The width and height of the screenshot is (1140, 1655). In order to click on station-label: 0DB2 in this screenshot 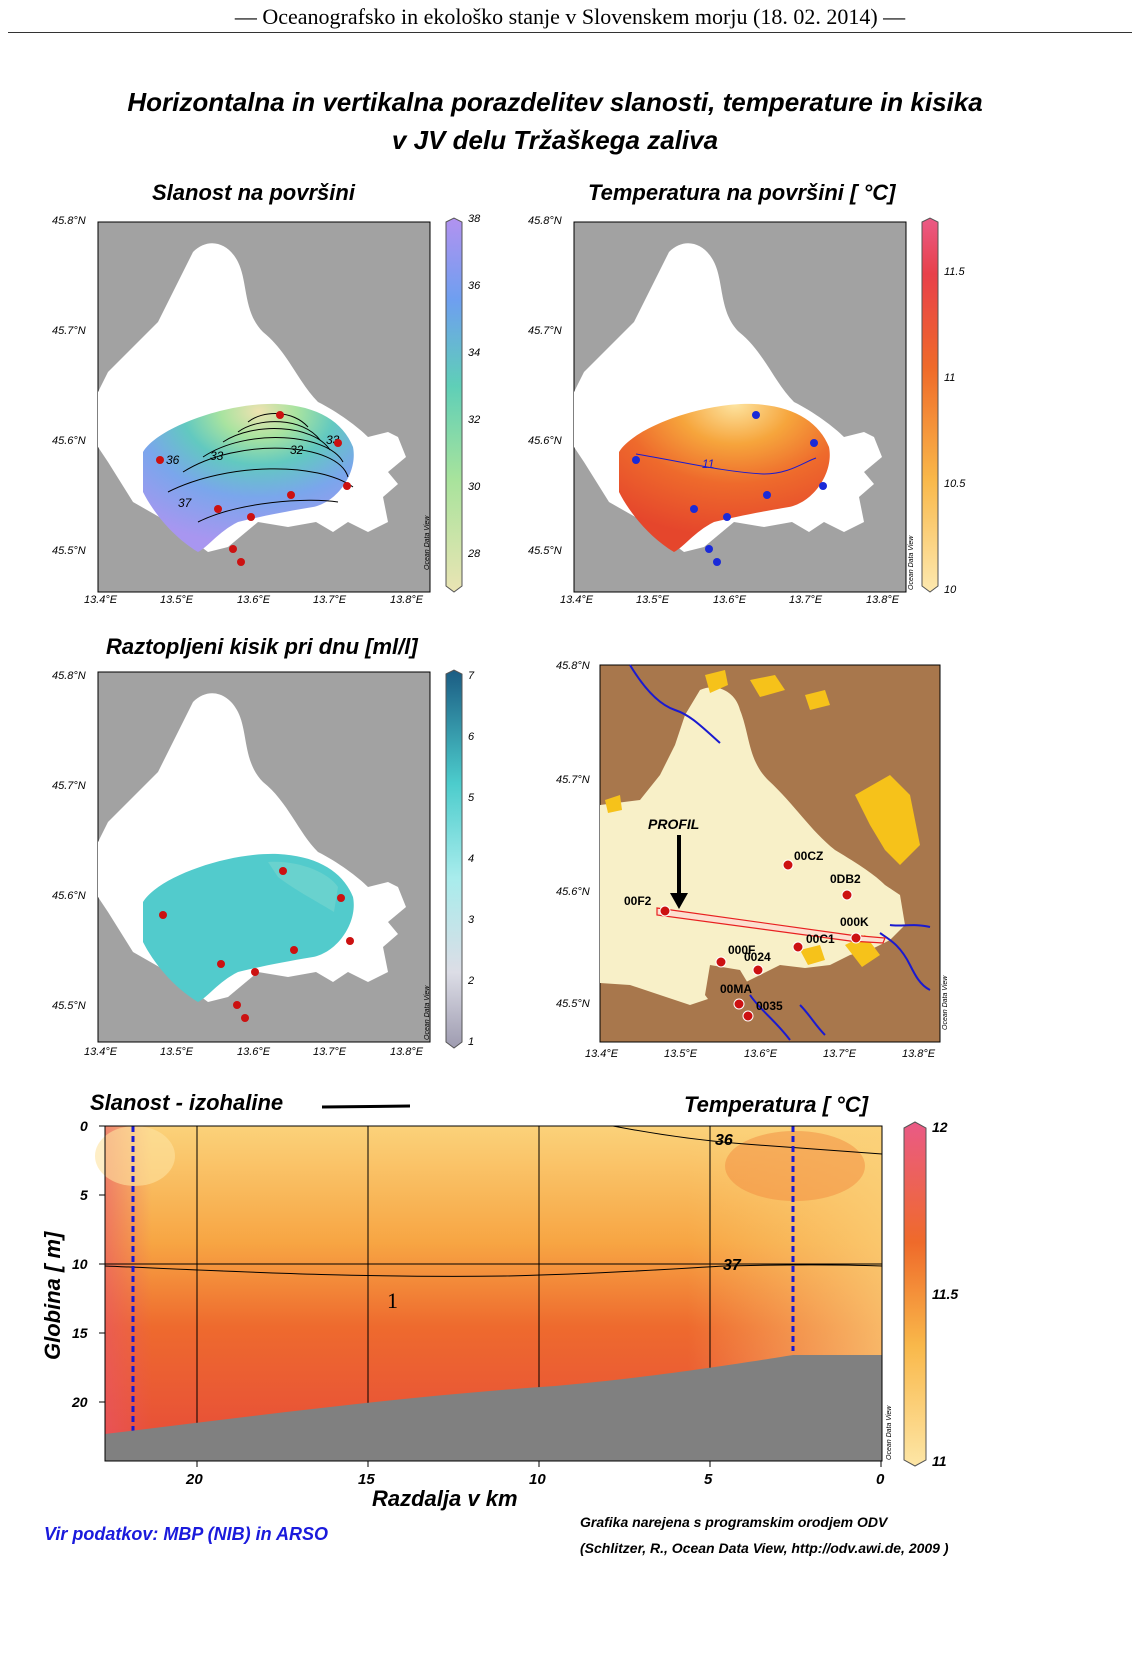, I will do `click(845, 879)`.